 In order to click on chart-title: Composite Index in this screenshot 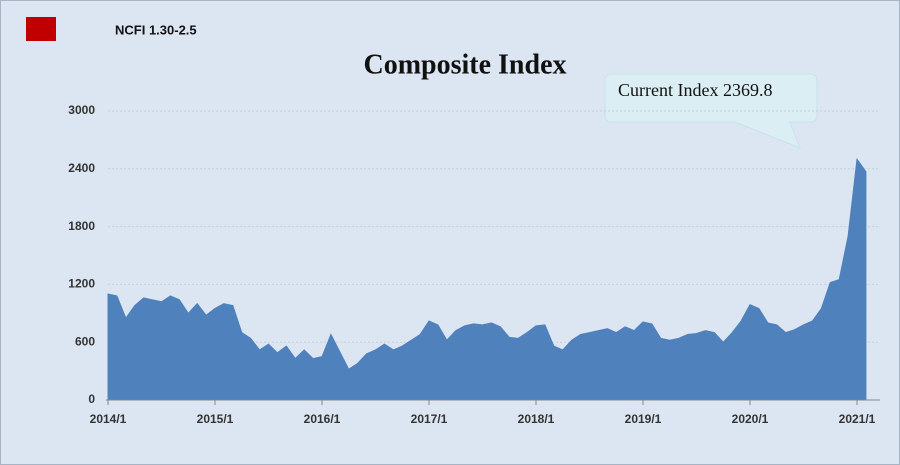, I will do `click(464, 64)`.